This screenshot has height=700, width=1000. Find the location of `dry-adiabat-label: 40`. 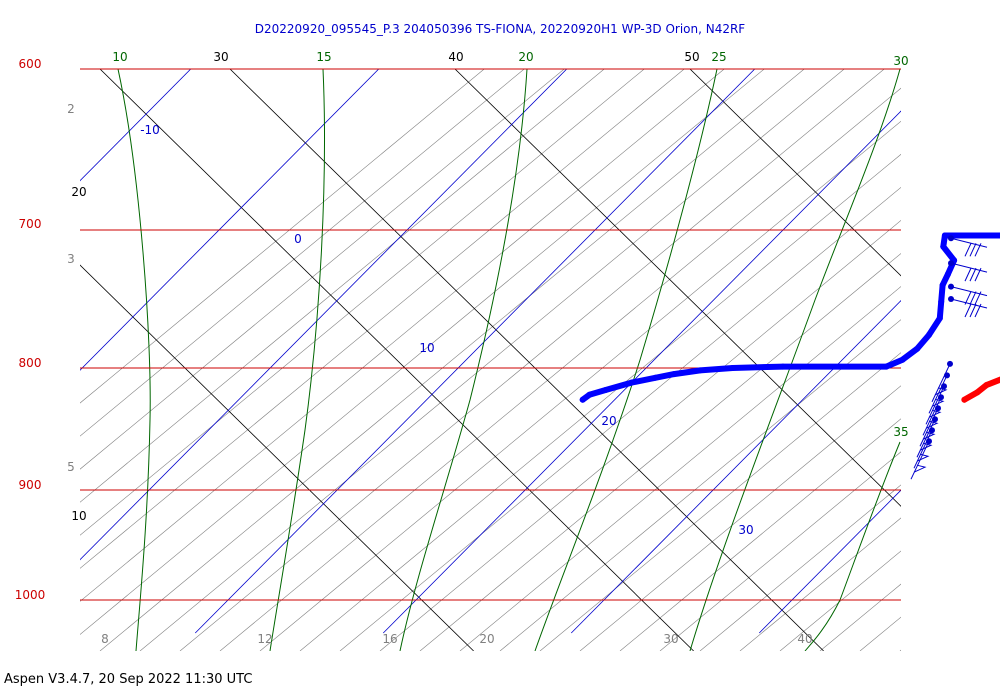

dry-adiabat-label: 40 is located at coordinates (455, 57).